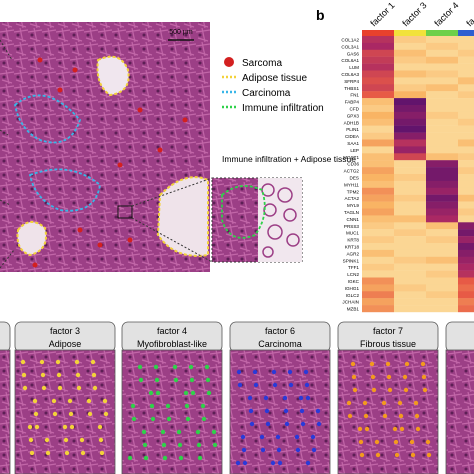  What do you see at coordinates (350, 60) in the screenshot?
I see `gene-label: COL6A1` at bounding box center [350, 60].